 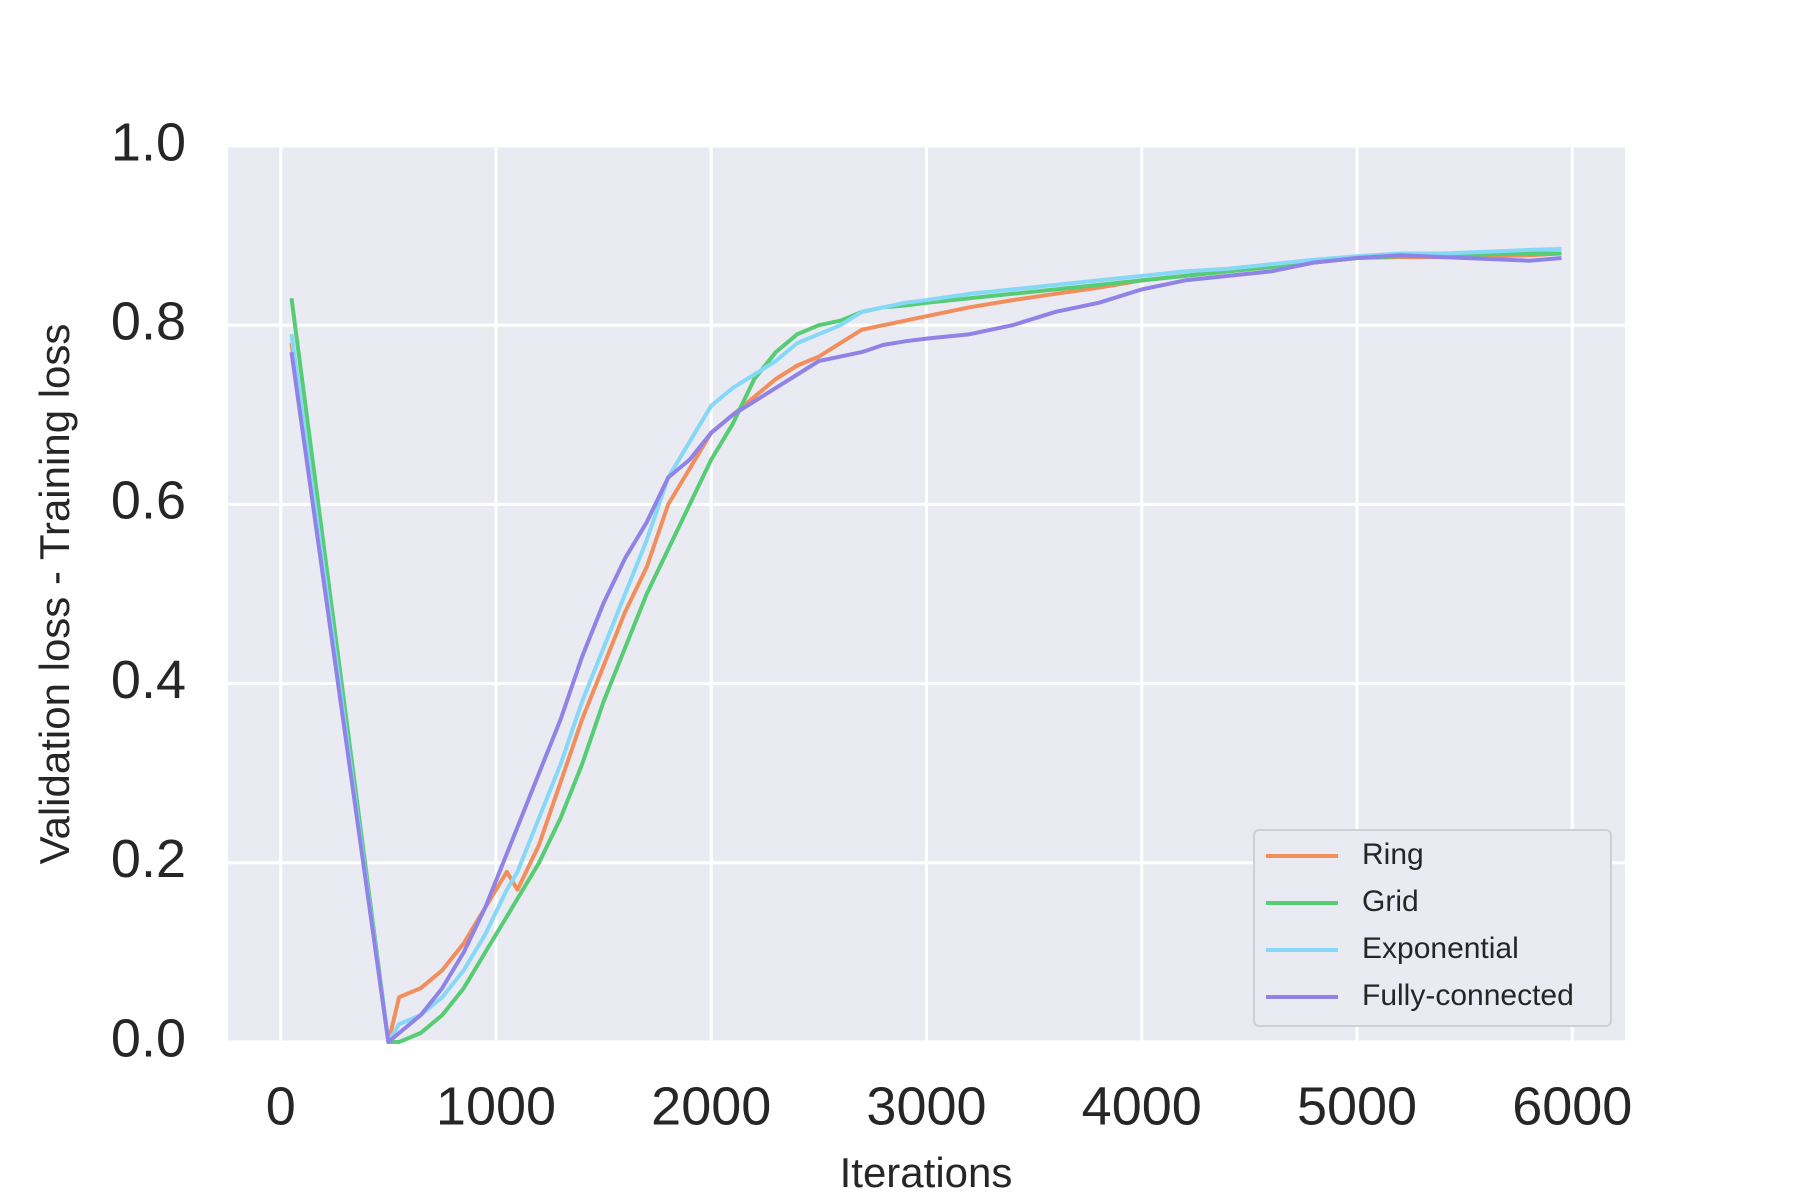 I want to click on y-tick-label: 0.8, so click(x=148, y=321).